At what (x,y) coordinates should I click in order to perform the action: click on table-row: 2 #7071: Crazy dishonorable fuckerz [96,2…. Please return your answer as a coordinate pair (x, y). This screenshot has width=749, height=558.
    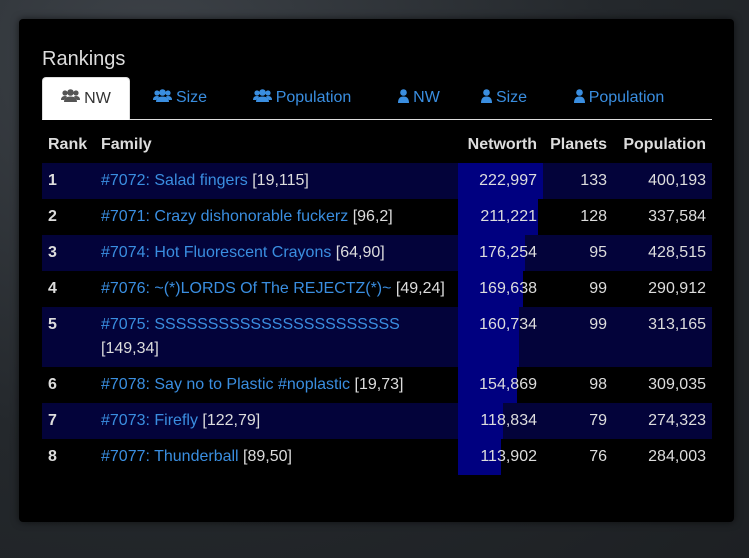
    Looking at the image, I should click on (377, 217).